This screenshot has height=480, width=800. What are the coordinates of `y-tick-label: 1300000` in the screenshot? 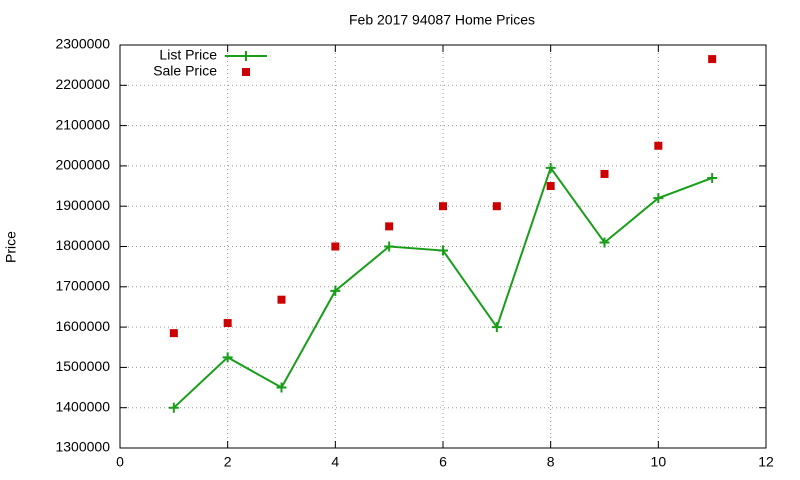 It's located at (82, 447).